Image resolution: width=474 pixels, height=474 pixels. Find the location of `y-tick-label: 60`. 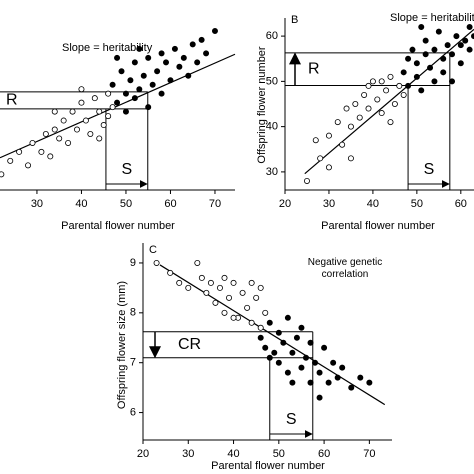

y-tick-label: 60 is located at coordinates (272, 36).